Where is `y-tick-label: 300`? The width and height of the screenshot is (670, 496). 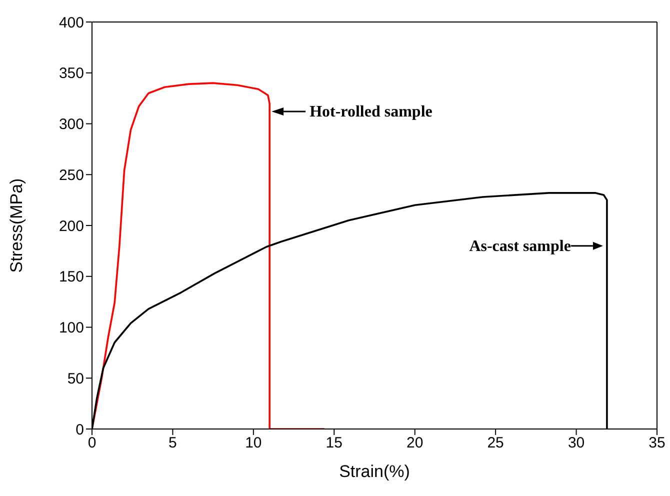
y-tick-label: 300 is located at coordinates (71, 125).